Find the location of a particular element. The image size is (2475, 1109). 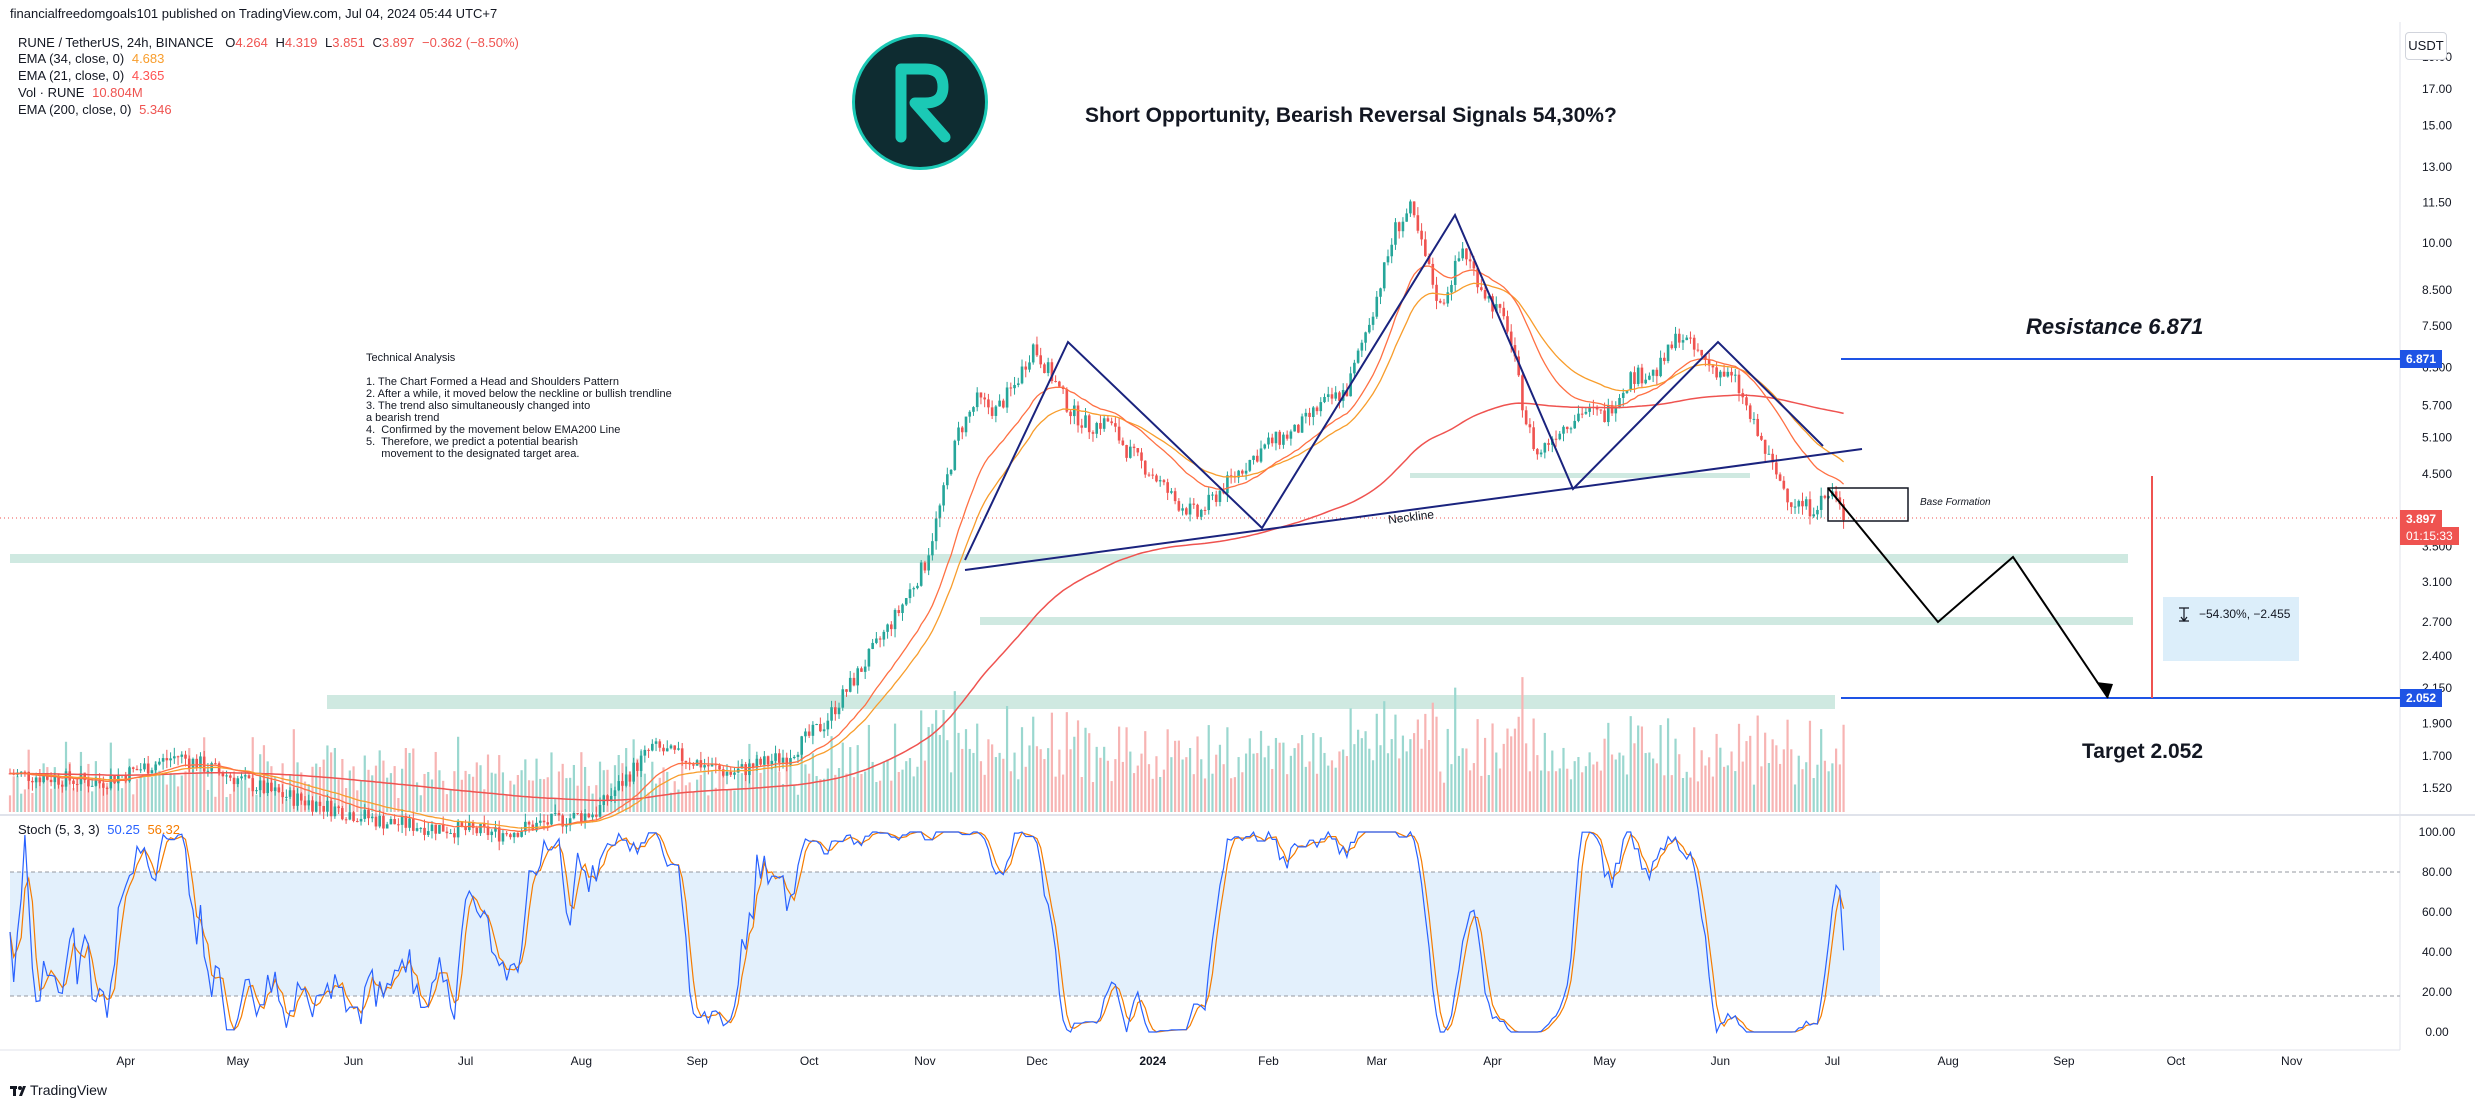

stoch-legend: Stoch (5, 3, 3) 50.25 56.32 is located at coordinates (99, 829).